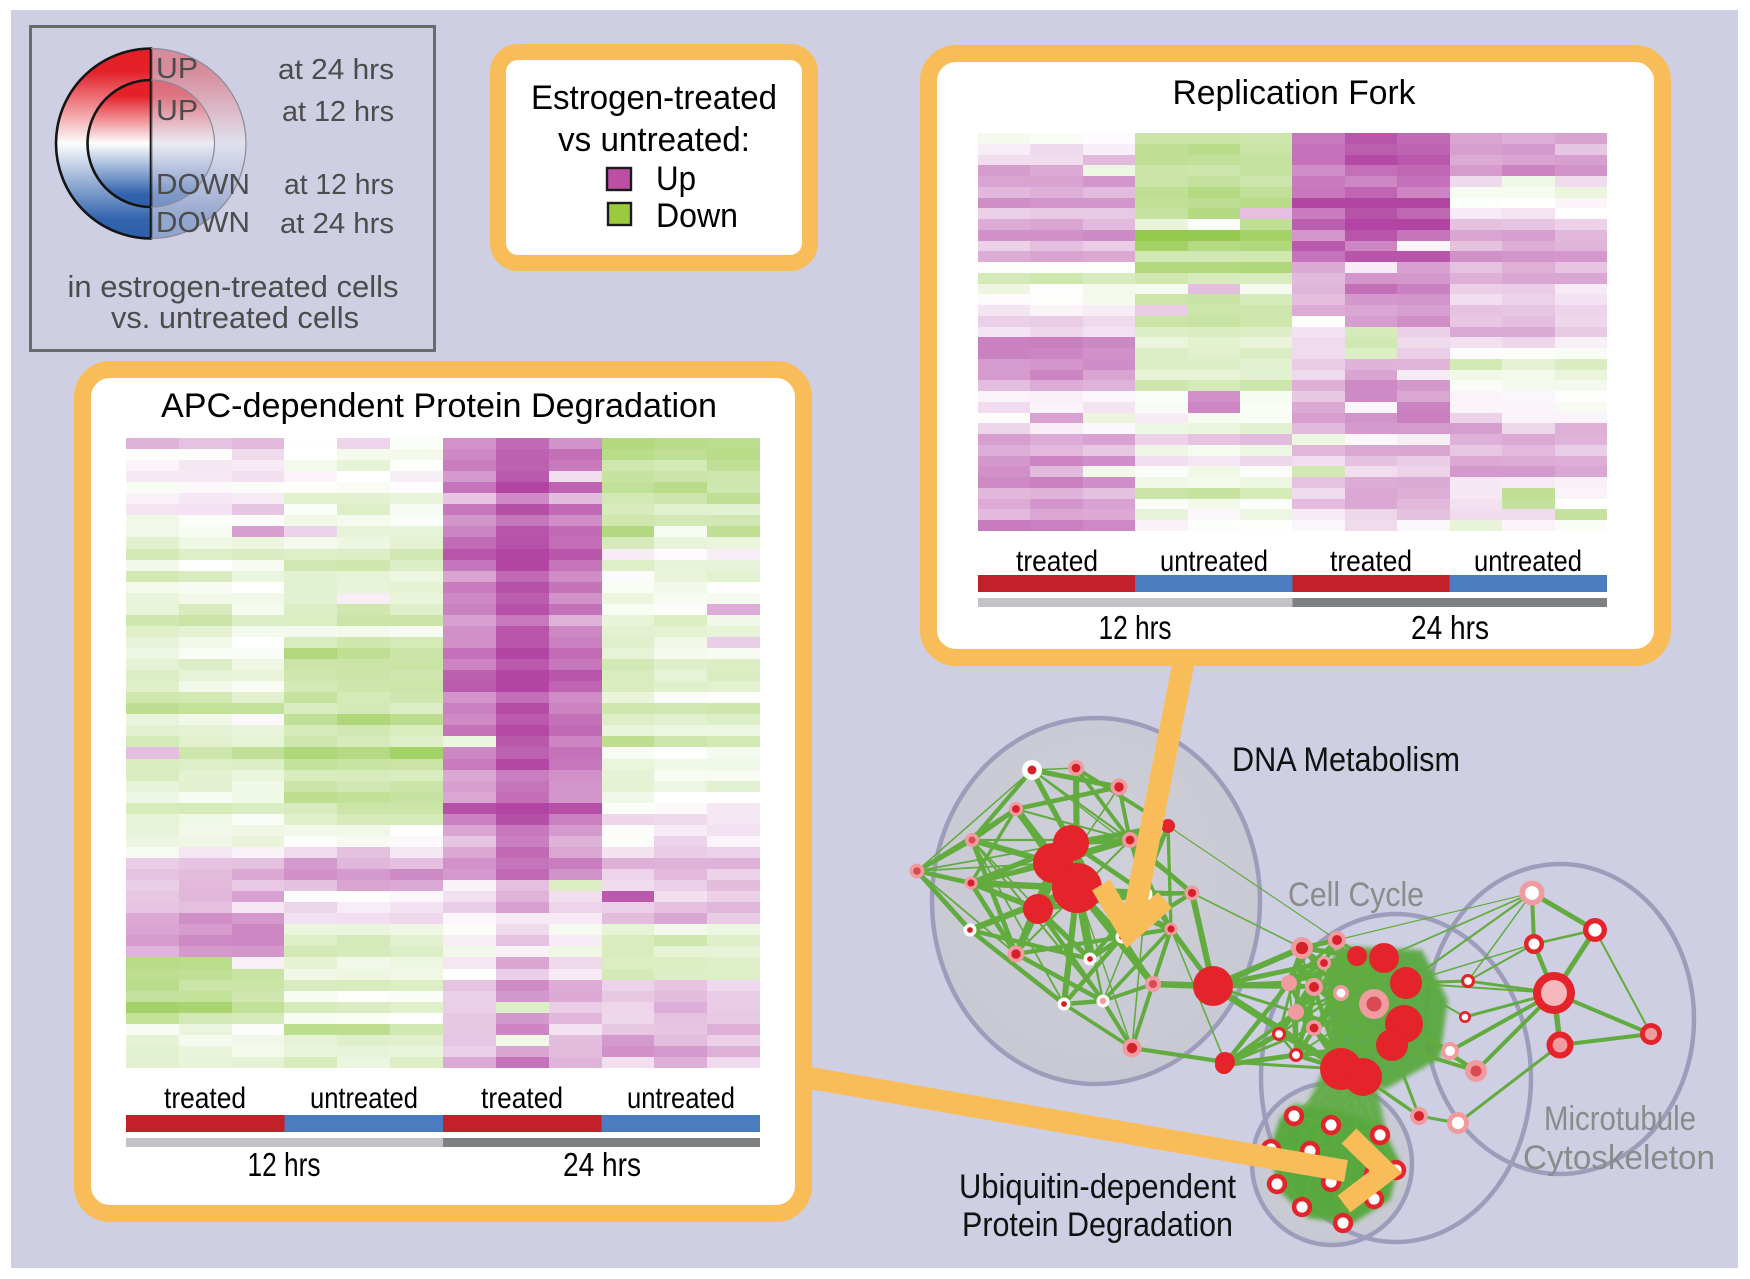 The height and width of the screenshot is (1279, 1750). What do you see at coordinates (697, 216) in the screenshot?
I see `svg-text: Down` at bounding box center [697, 216].